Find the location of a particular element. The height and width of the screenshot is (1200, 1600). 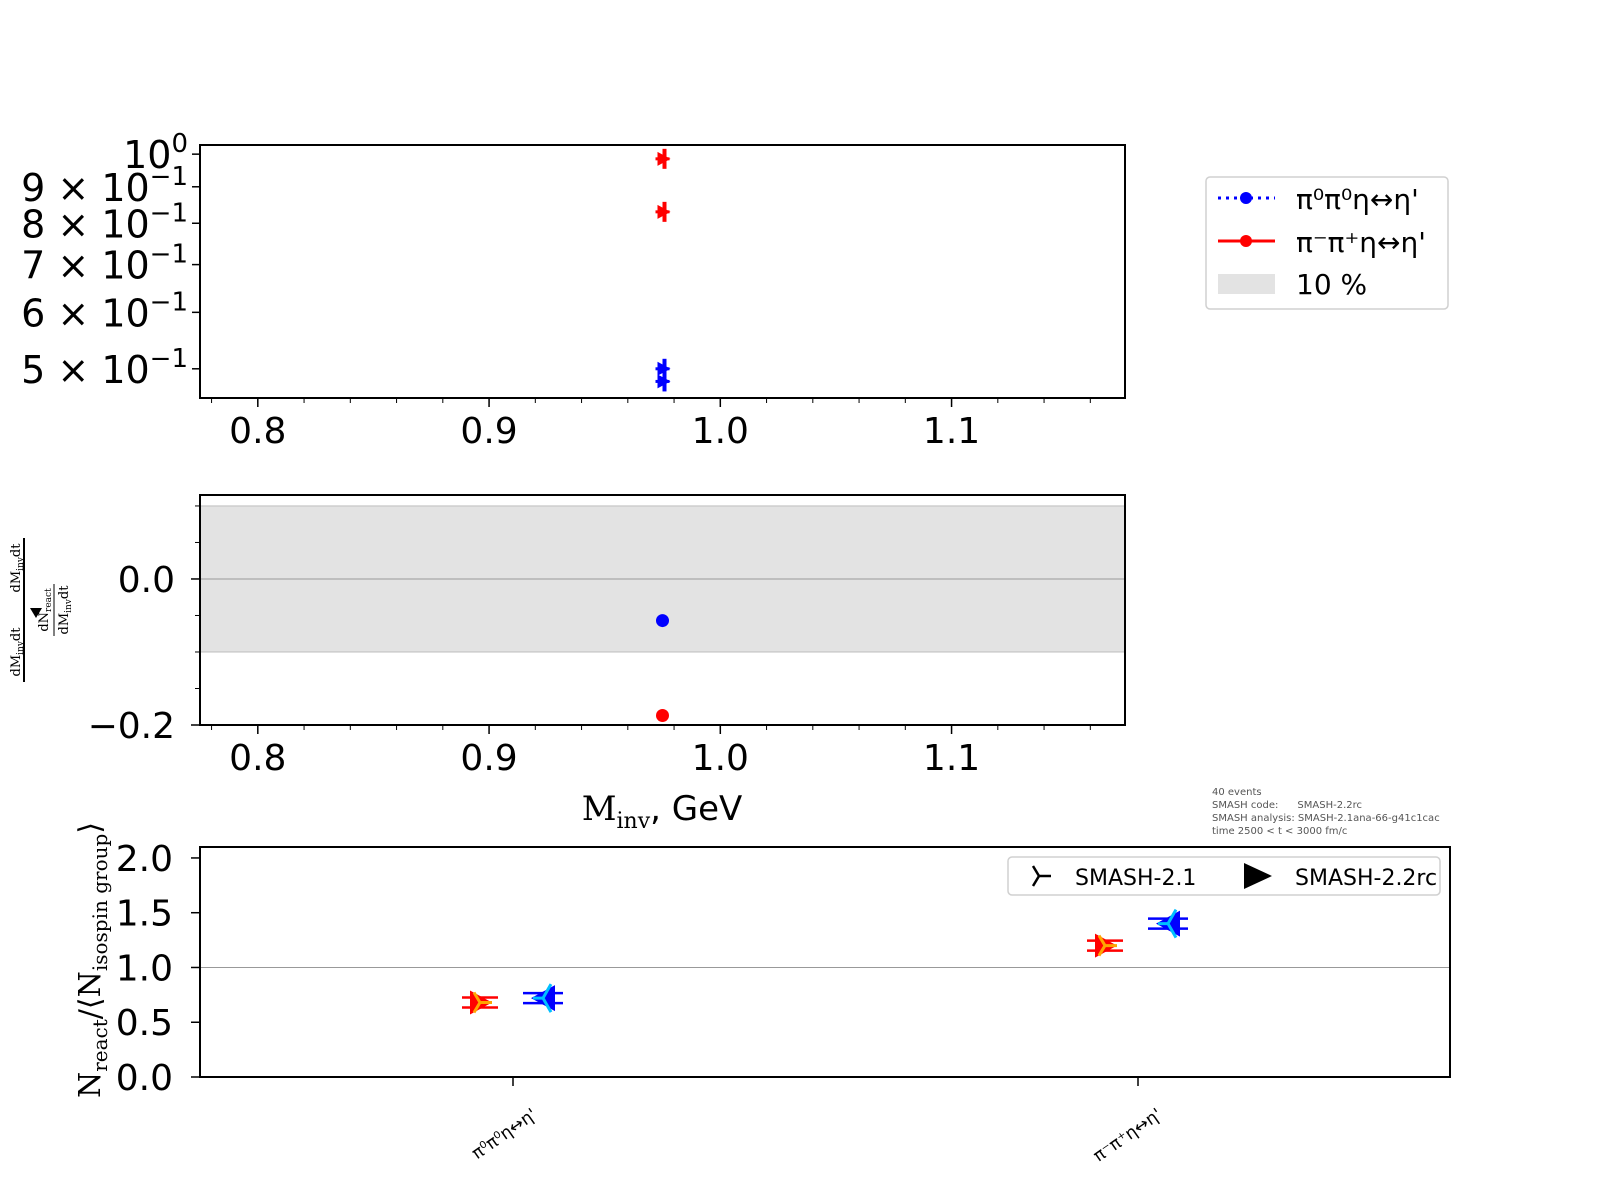

top-y-tick-label: 9 × 10⁻¹ is located at coordinates (104, 186).